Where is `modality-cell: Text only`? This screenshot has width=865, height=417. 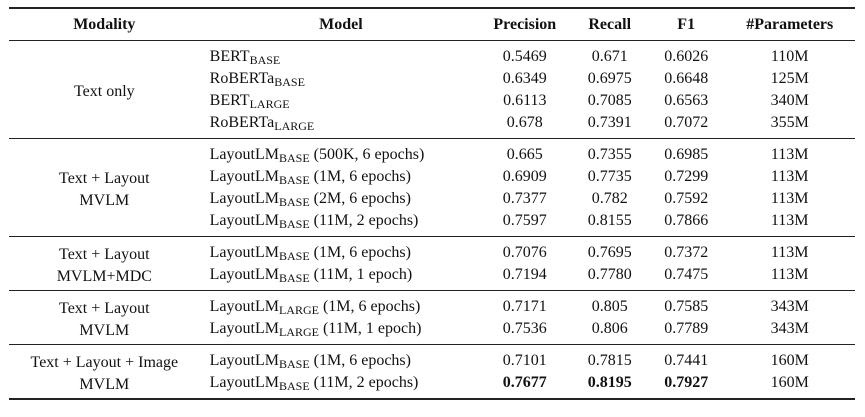
modality-cell: Text only is located at coordinates (104, 90).